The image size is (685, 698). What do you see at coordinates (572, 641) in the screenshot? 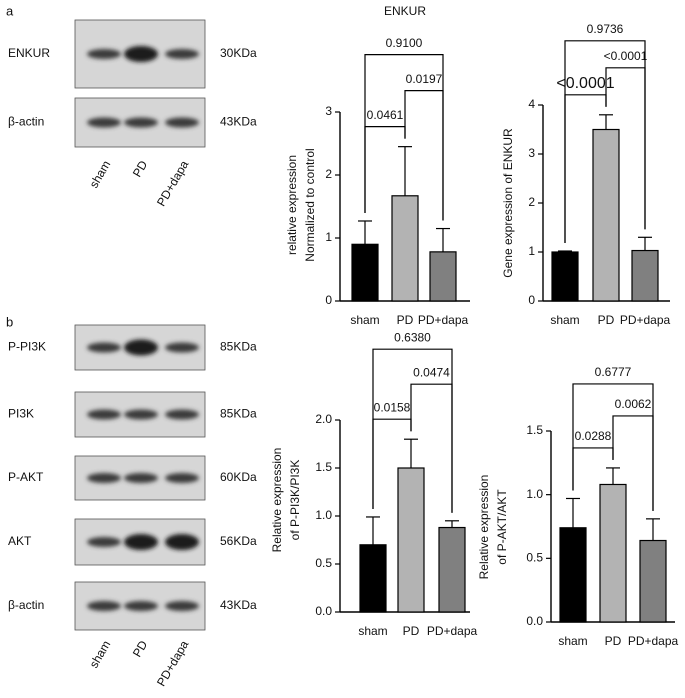
I see `x-tick-label: sham` at bounding box center [572, 641].